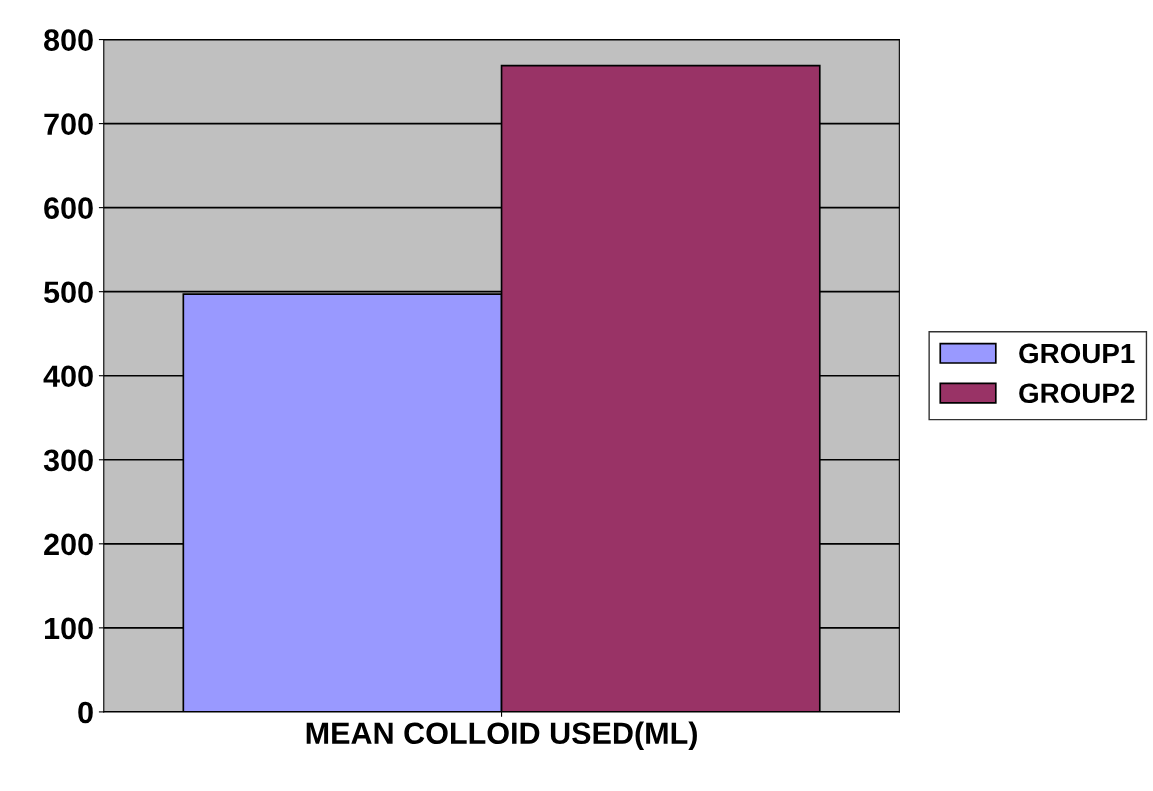  What do you see at coordinates (501, 736) in the screenshot?
I see `x-tick-label: MEAN COLLOID USED(ML)` at bounding box center [501, 736].